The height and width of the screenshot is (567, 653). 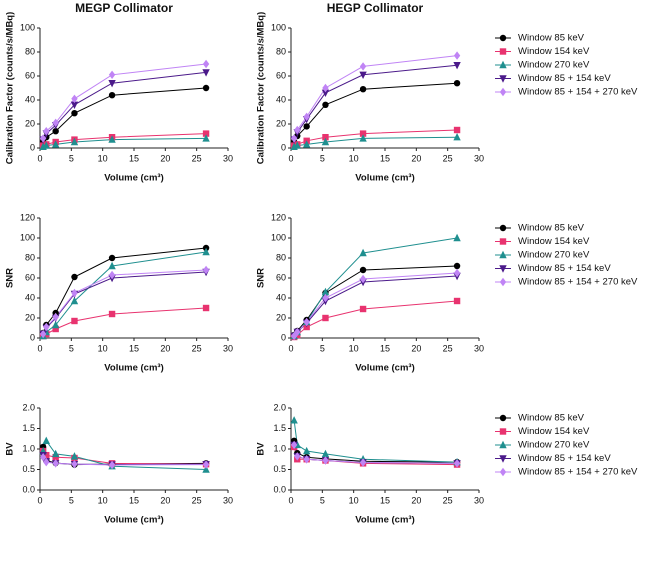 I want to click on y-axis-label: BV, so click(x=261, y=449).